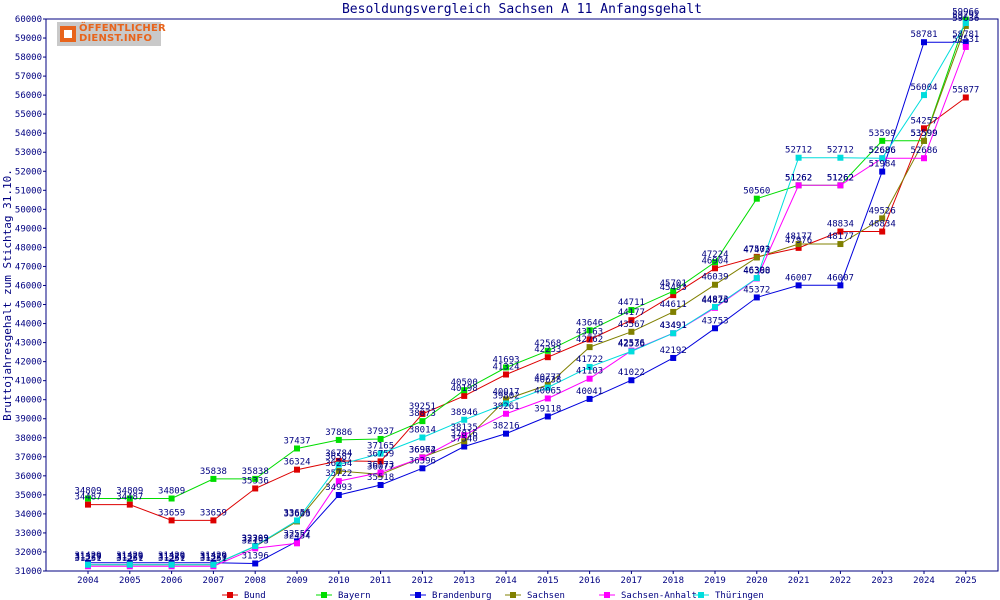 This screenshot has height=600, width=1000. What do you see at coordinates (631, 373) in the screenshot?
I see `data-label: 41022` at bounding box center [631, 373].